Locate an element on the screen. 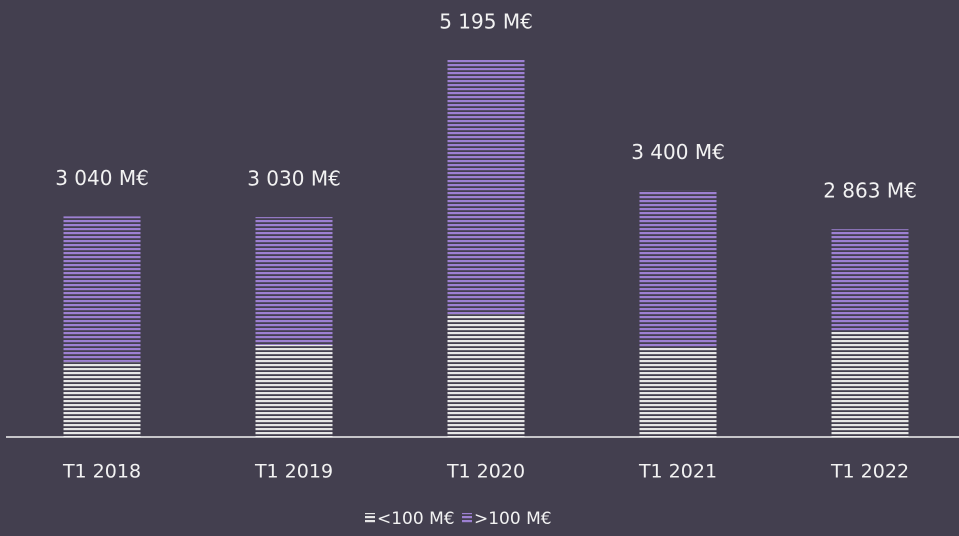 The image size is (959, 536). x-tick-label: T1 2019 is located at coordinates (293, 472).